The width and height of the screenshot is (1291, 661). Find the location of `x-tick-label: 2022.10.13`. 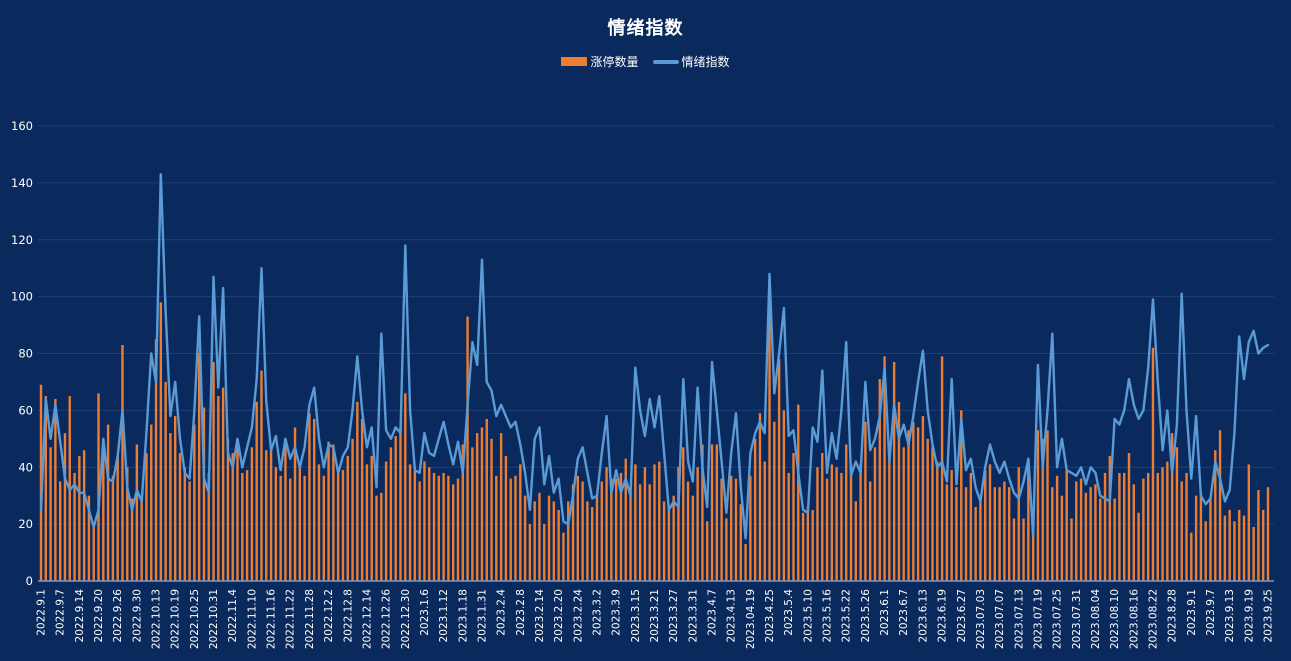

x-tick-label: 2022.10.13 is located at coordinates (157, 619).